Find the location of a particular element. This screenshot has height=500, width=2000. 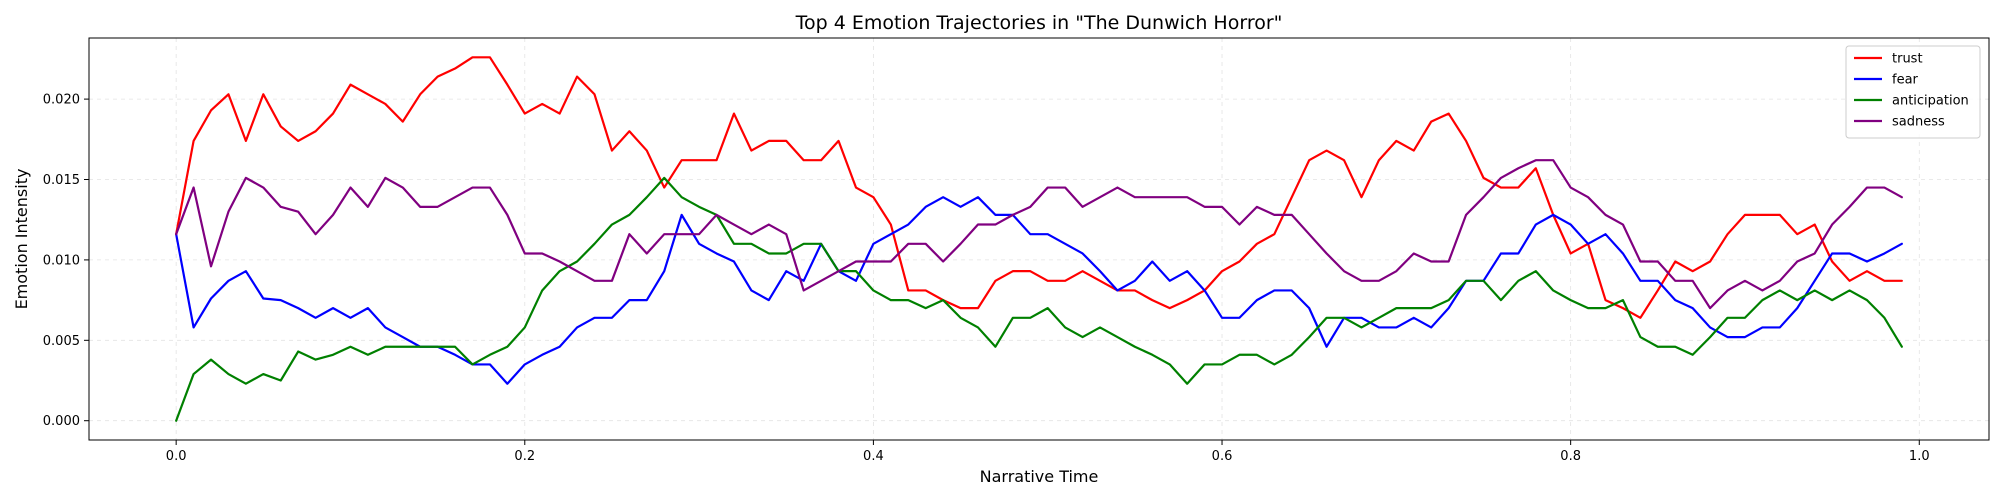

legend: trust fear anticipation sadness is located at coordinates (1913, 92).